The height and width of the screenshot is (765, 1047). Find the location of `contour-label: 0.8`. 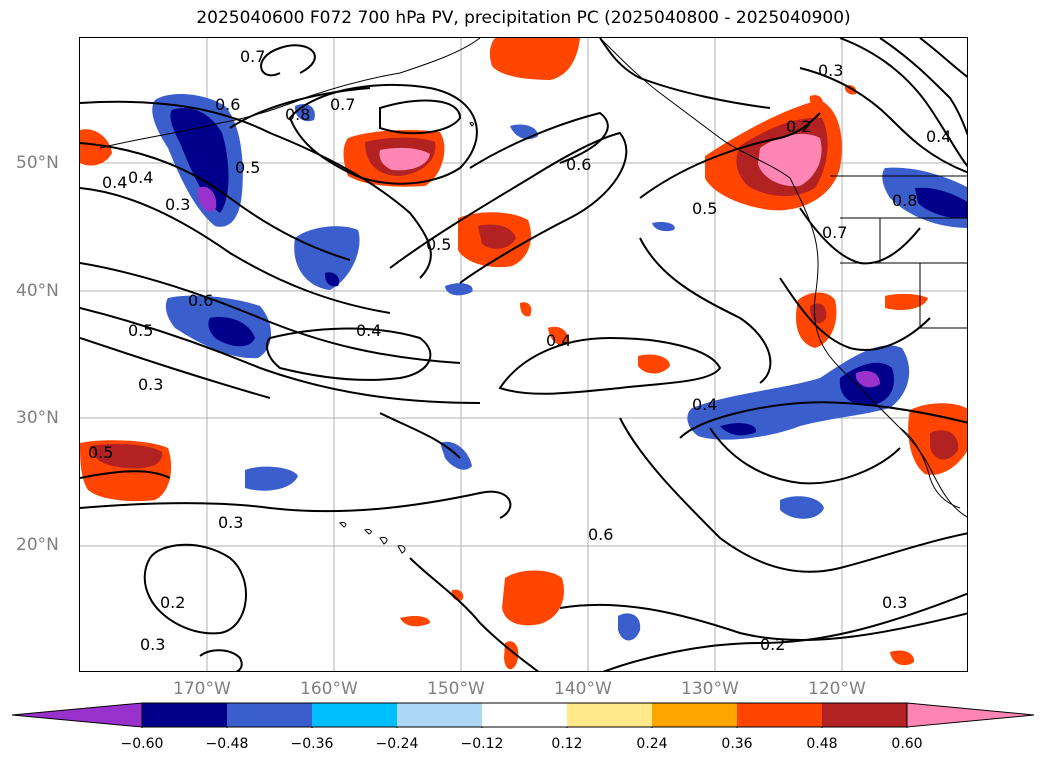

contour-label: 0.8 is located at coordinates (904, 200).